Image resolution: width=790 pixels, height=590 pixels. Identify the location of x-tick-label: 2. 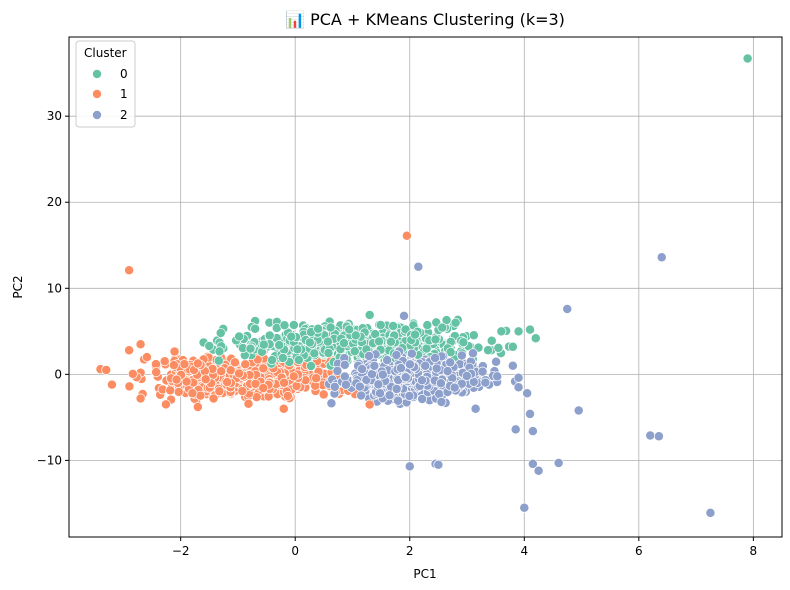
(410, 551).